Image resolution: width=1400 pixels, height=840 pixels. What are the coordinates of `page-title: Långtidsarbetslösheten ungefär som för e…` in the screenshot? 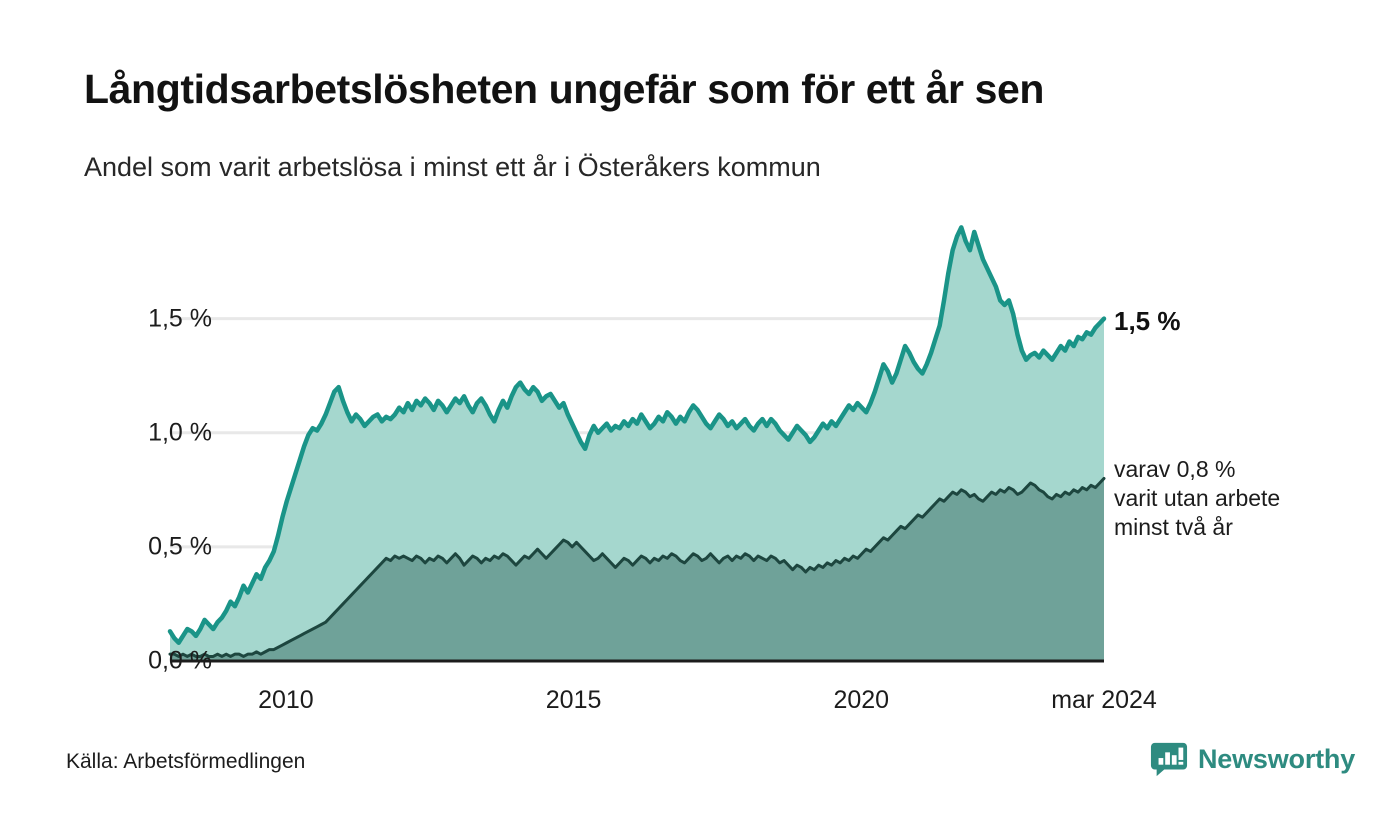 It's located at (564, 89).